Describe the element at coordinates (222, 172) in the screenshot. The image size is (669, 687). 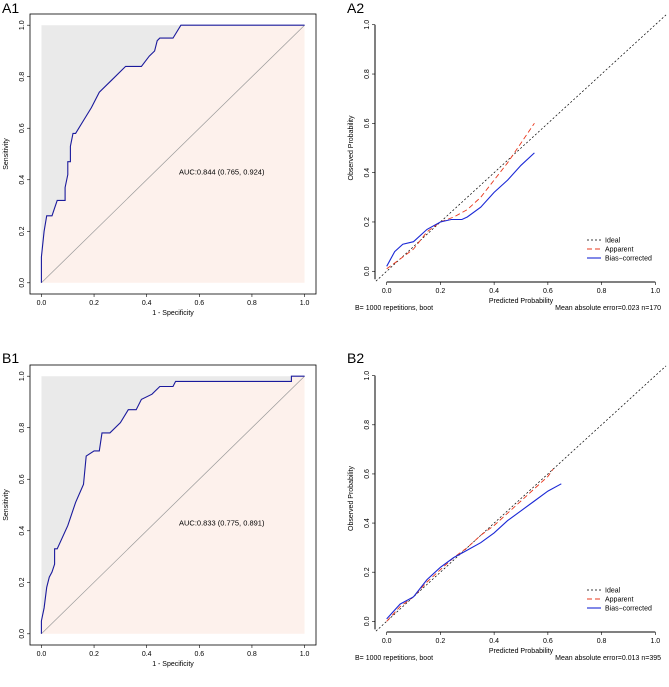
I see `auc-label: AUC:0.844 (0.765, 0.924)` at that location.